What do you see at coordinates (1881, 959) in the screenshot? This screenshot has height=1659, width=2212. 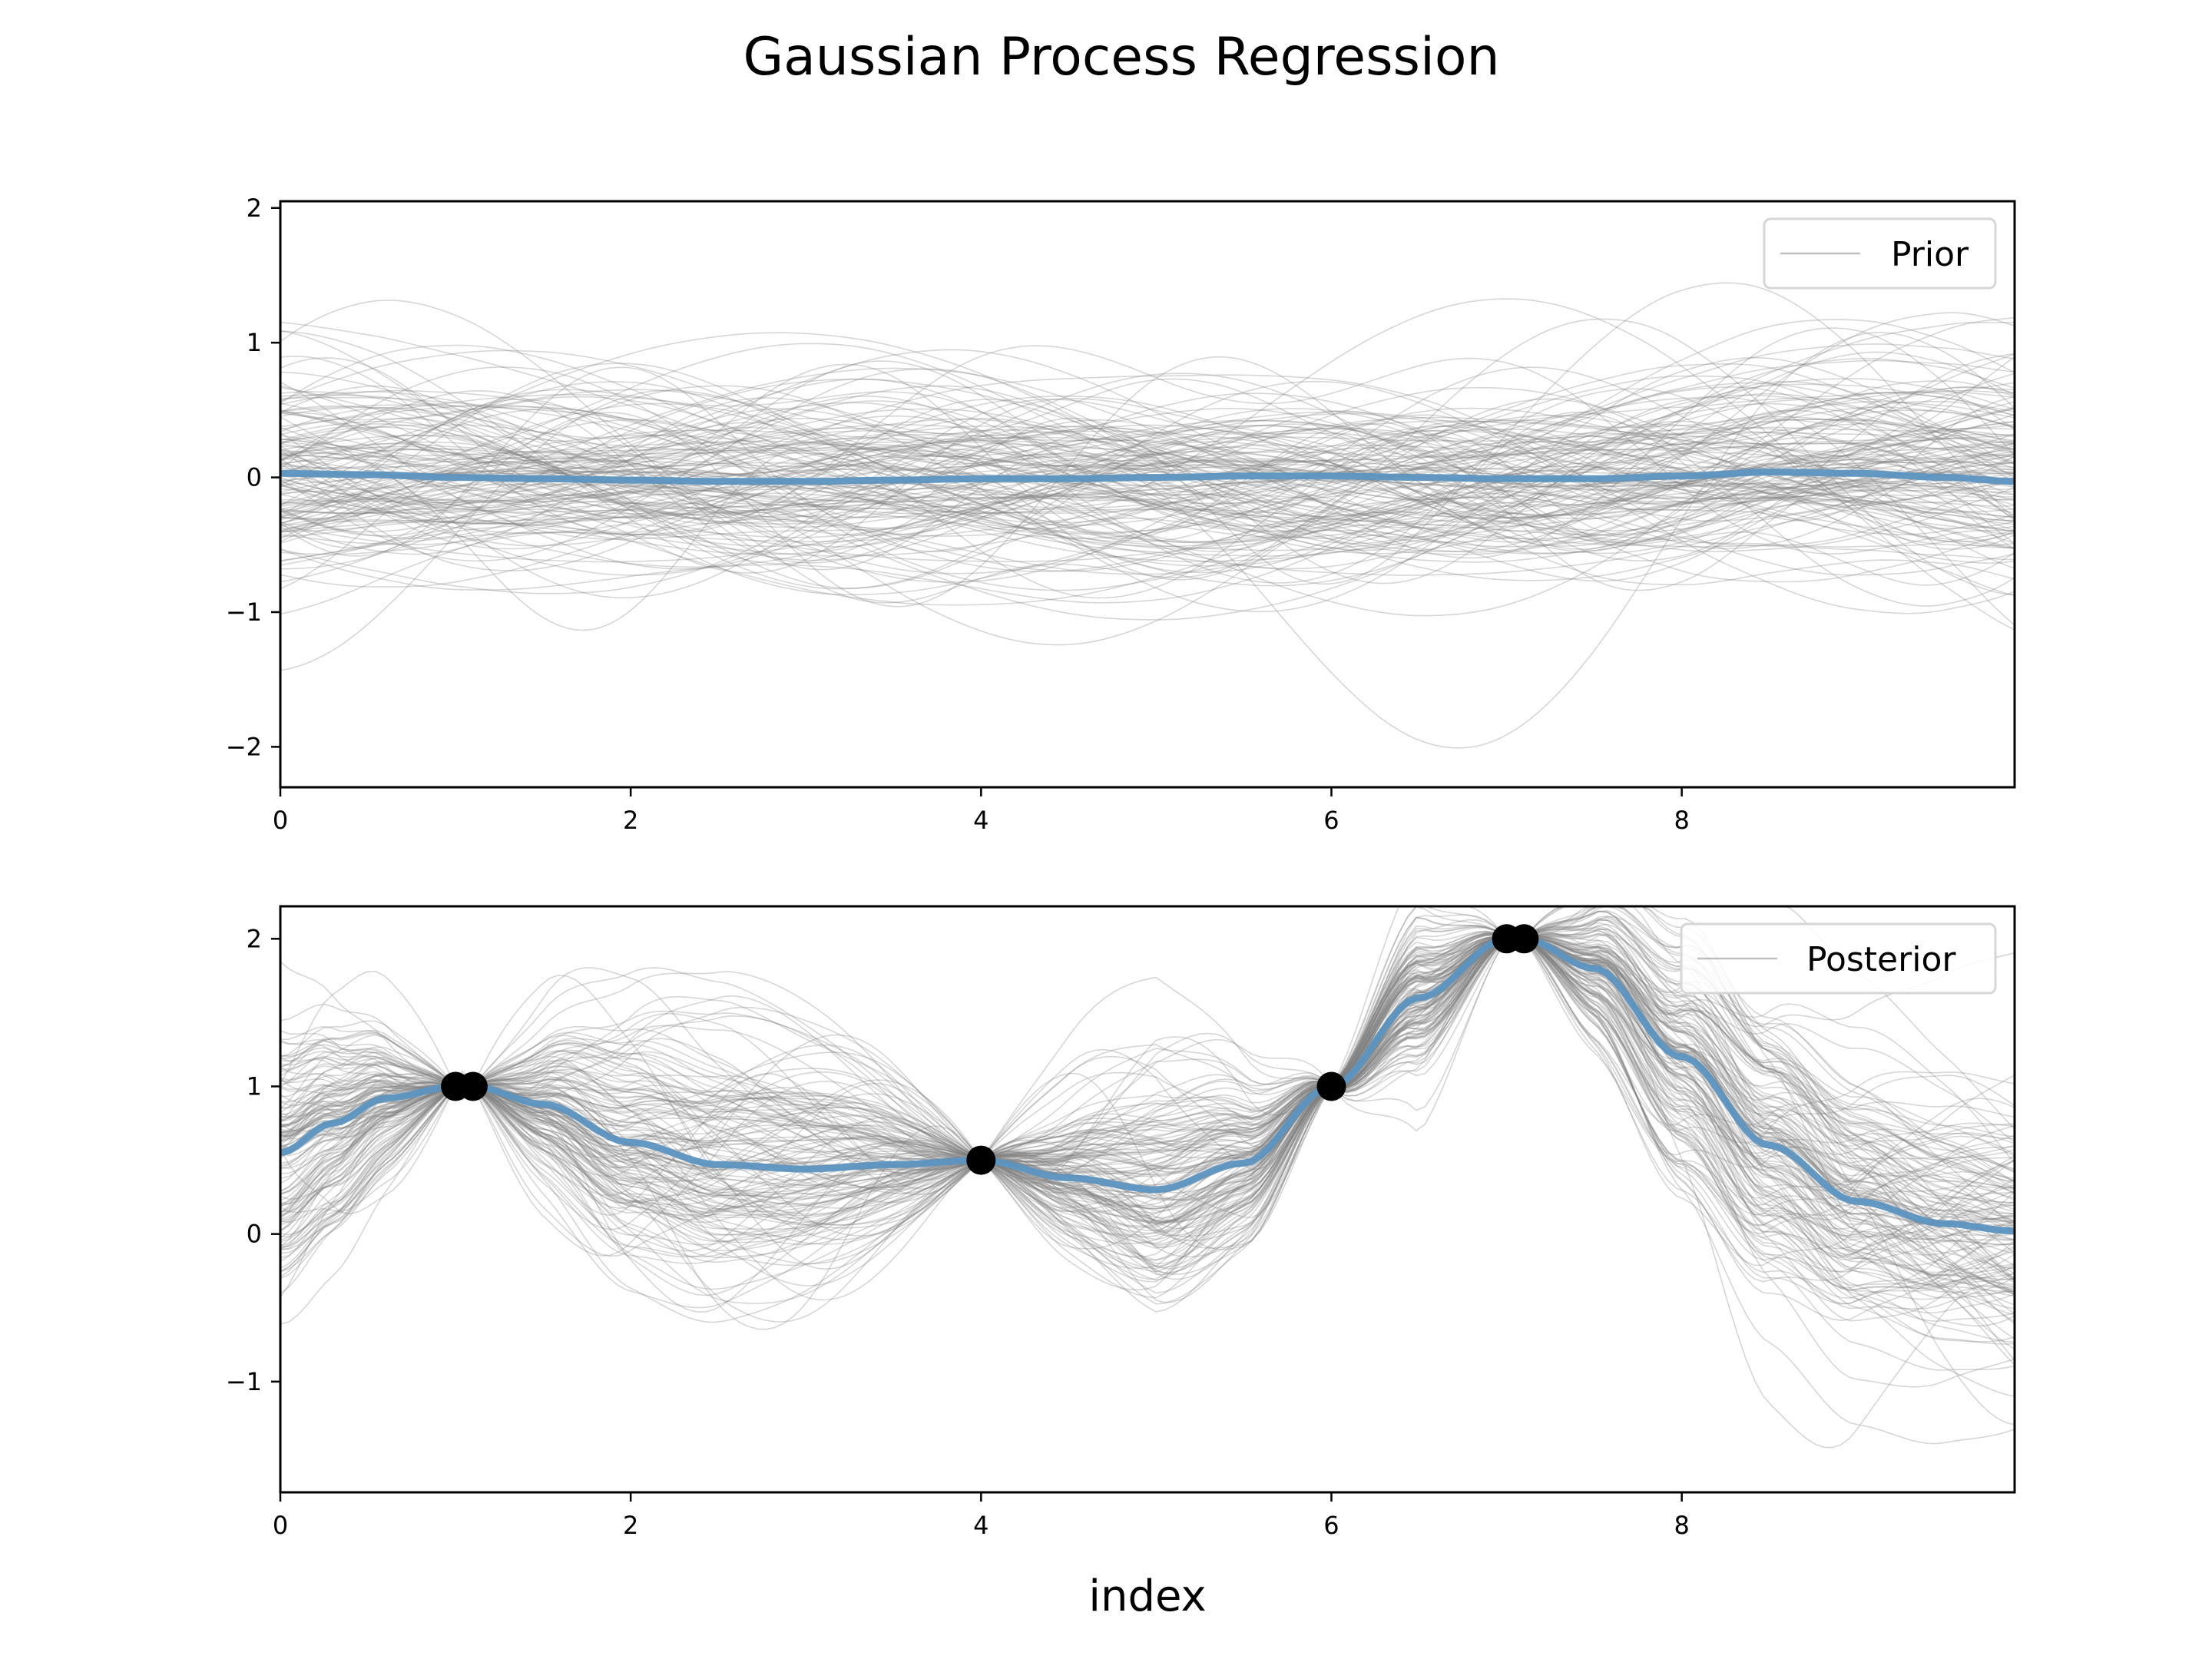 I see `posterior-legend-label: Posterior` at bounding box center [1881, 959].